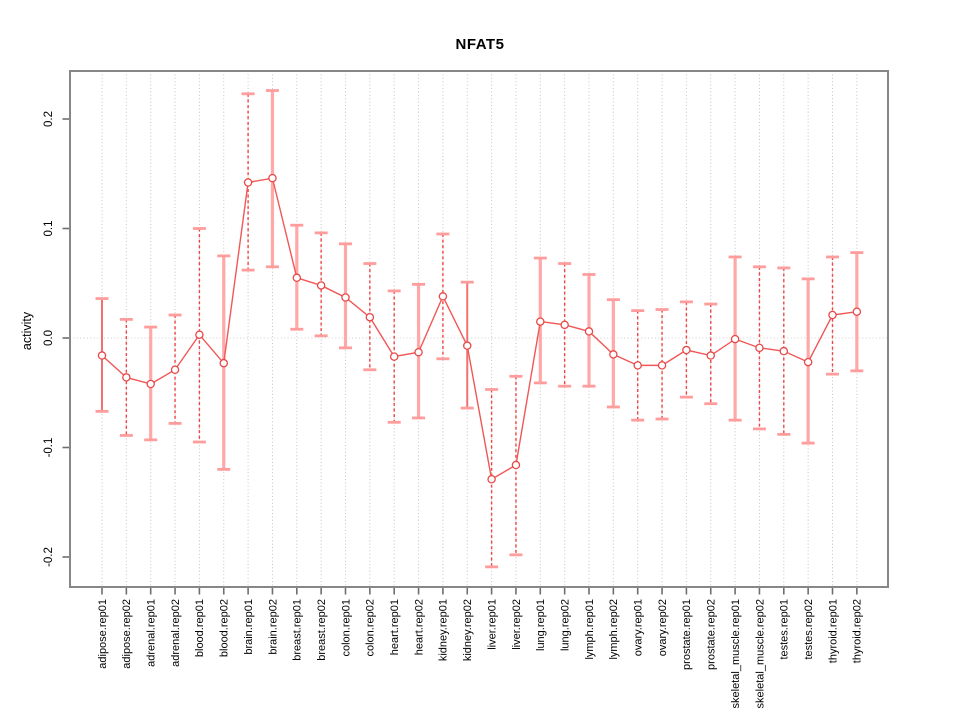 Image resolution: width=960 pixels, height=720 pixels. Describe the element at coordinates (419, 627) in the screenshot. I see `x-tick-label: heart.rep02` at that location.